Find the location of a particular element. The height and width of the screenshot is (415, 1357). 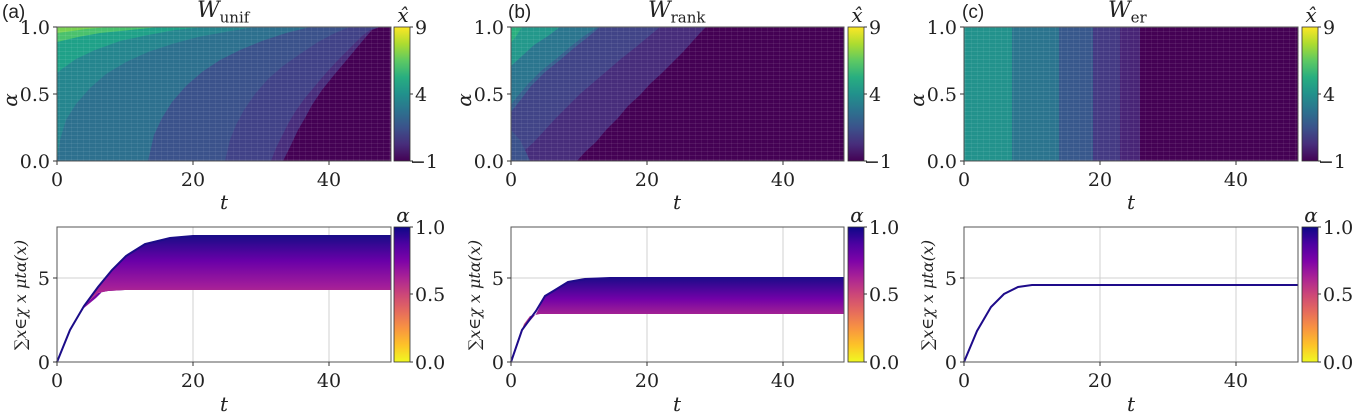

ylabel-b-top: α is located at coordinates (464, 100).